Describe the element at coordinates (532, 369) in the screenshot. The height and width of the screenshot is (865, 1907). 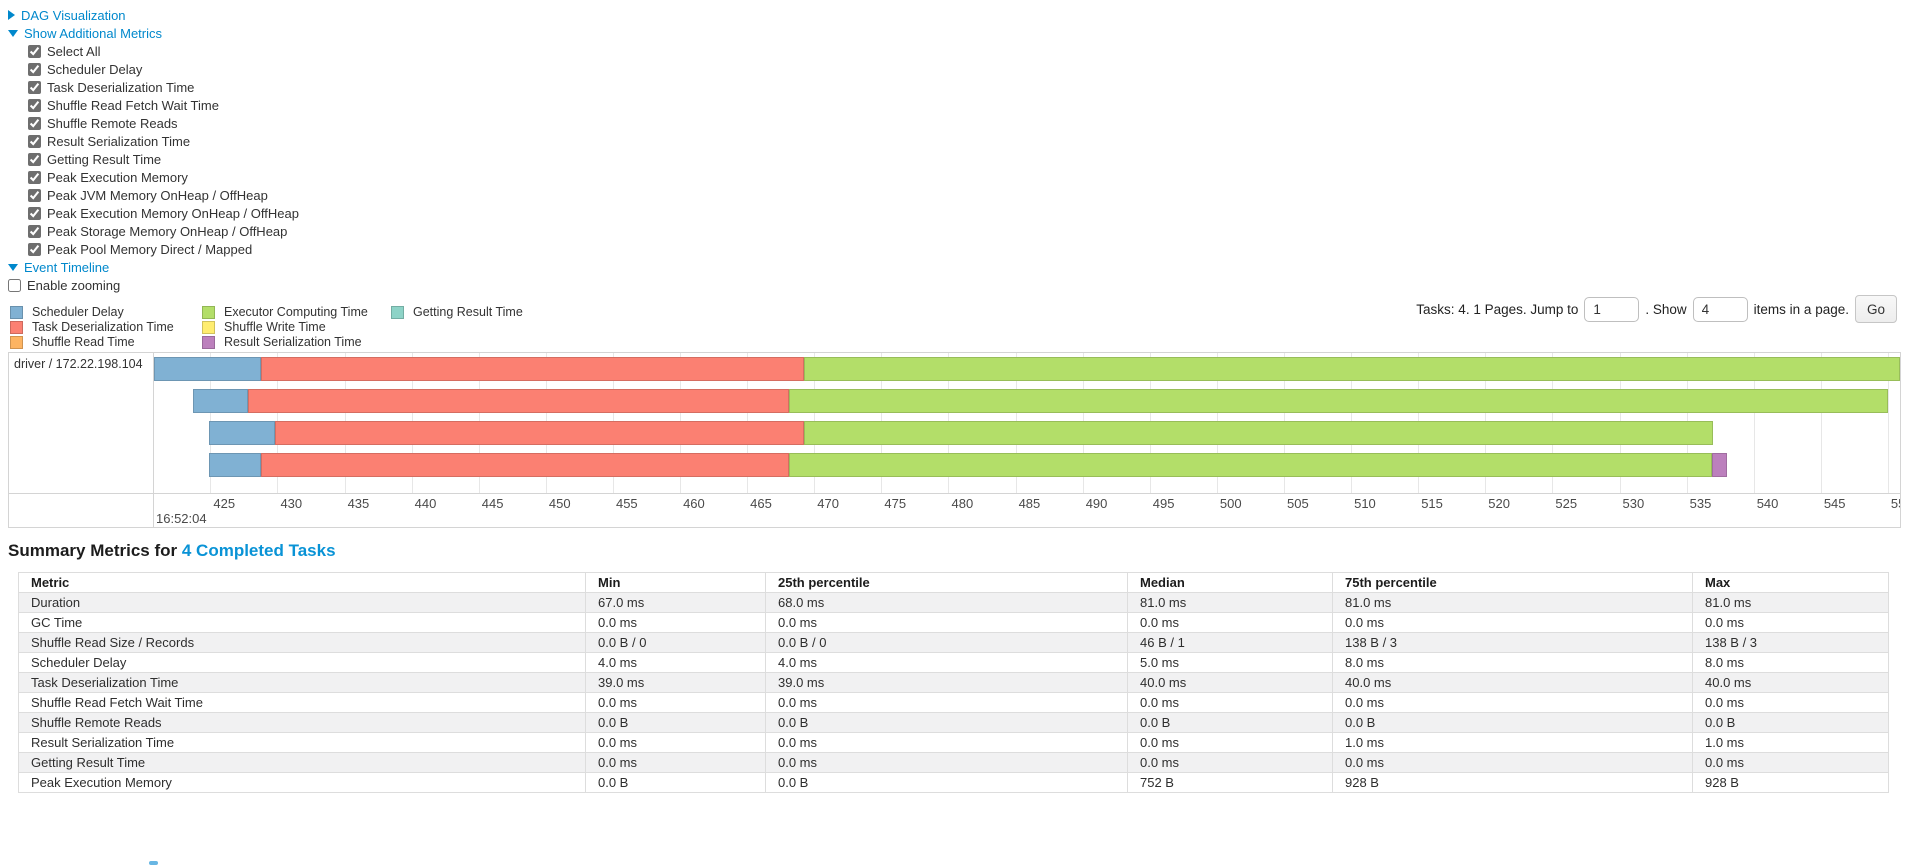
I see `task-0-task-deserialization-bar` at that location.